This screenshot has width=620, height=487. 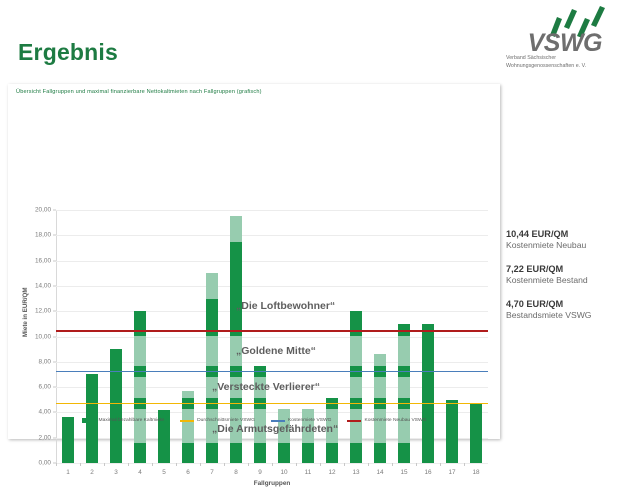 What do you see at coordinates (43, 286) in the screenshot?
I see `y-tick-label: 14,00` at bounding box center [43, 286].